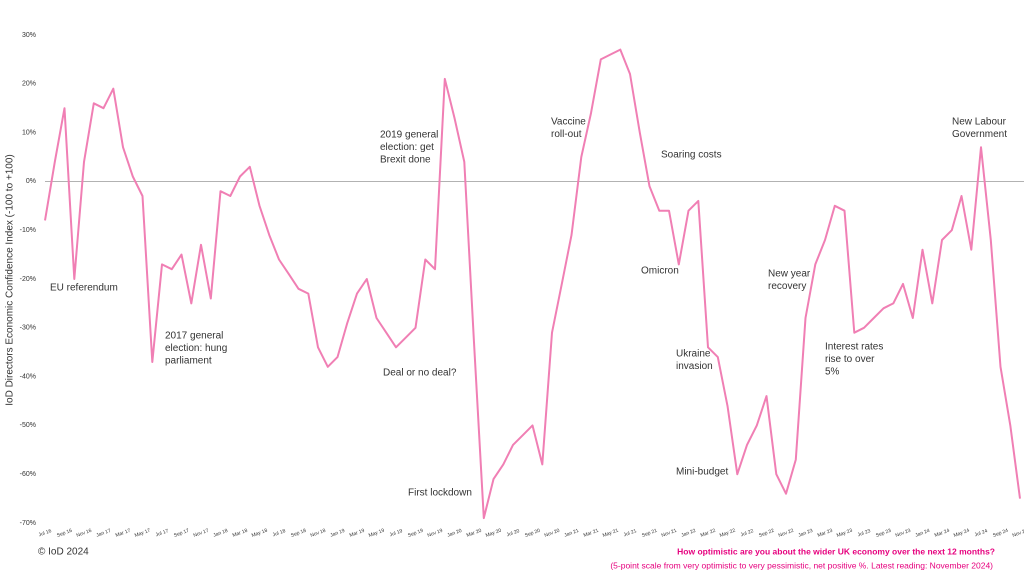 This screenshot has height=575, width=1024. Describe the element at coordinates (630, 533) in the screenshot. I see `x-tick-label: Jul 21` at that location.